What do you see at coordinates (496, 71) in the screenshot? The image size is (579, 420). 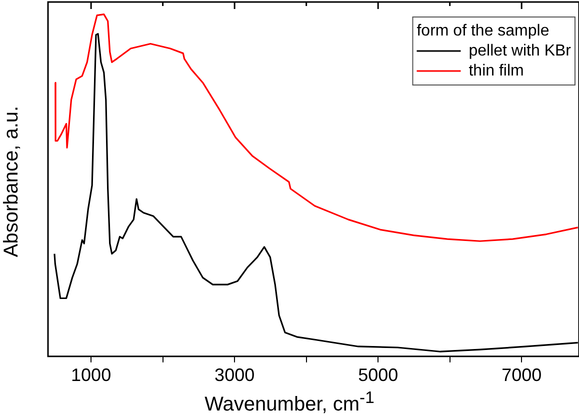 I see `legend-label: thin film` at bounding box center [496, 71].